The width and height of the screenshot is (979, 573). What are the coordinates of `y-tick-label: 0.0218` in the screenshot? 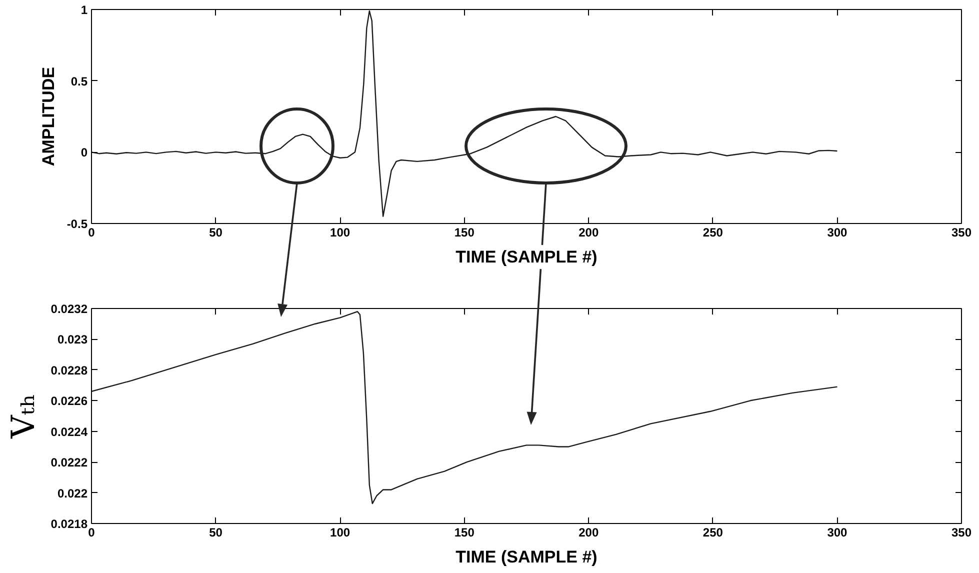 It's located at (69, 524).